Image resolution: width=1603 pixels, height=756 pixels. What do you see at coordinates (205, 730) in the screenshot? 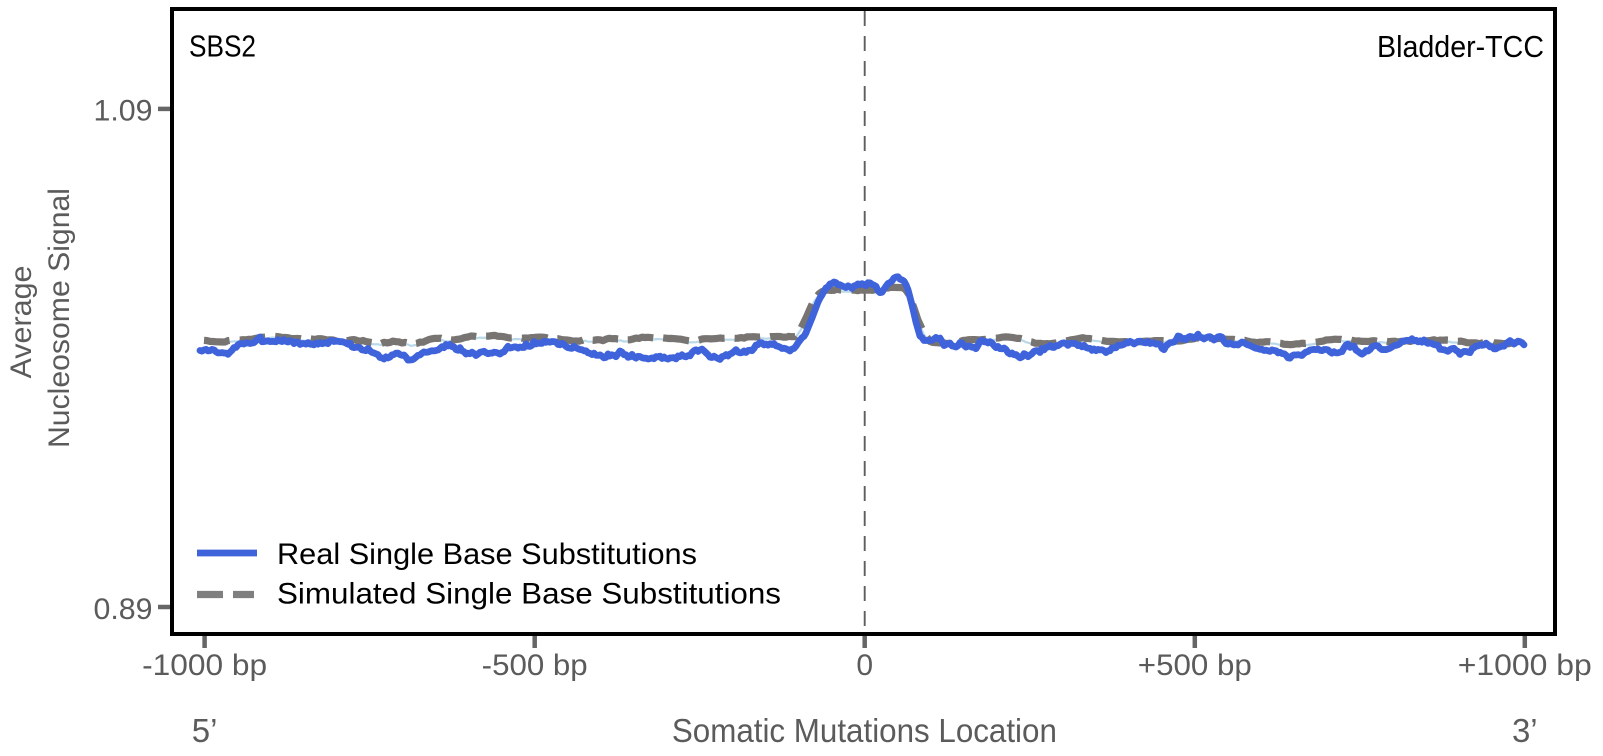
I see `svg-text: 5’` at bounding box center [205, 730].